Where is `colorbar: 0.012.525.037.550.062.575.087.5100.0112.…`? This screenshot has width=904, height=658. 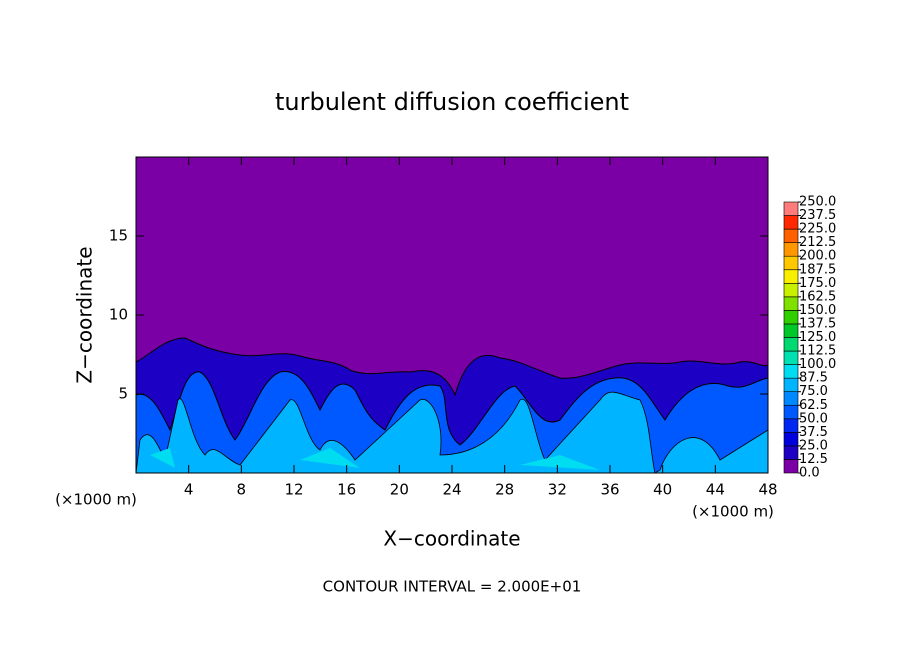
colorbar: 0.012.525.037.550.062.575.087.5100.0112.… is located at coordinates (809, 338).